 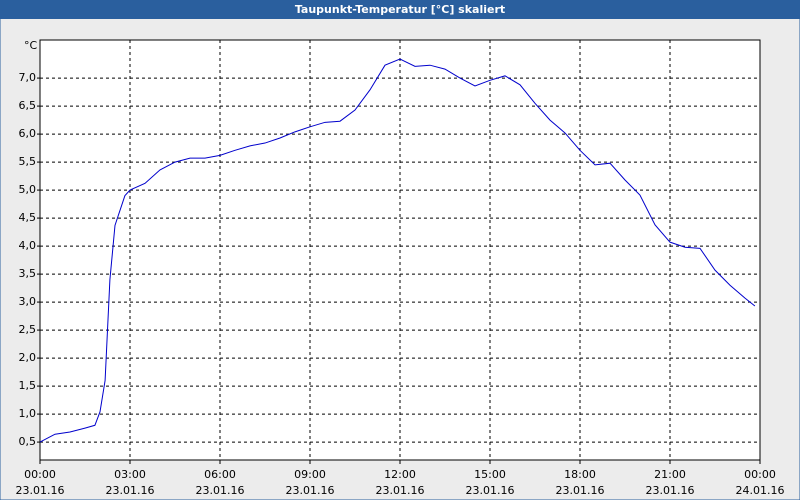 What do you see at coordinates (130, 474) in the screenshot?
I see `x-tick-label: 03:00` at bounding box center [130, 474].